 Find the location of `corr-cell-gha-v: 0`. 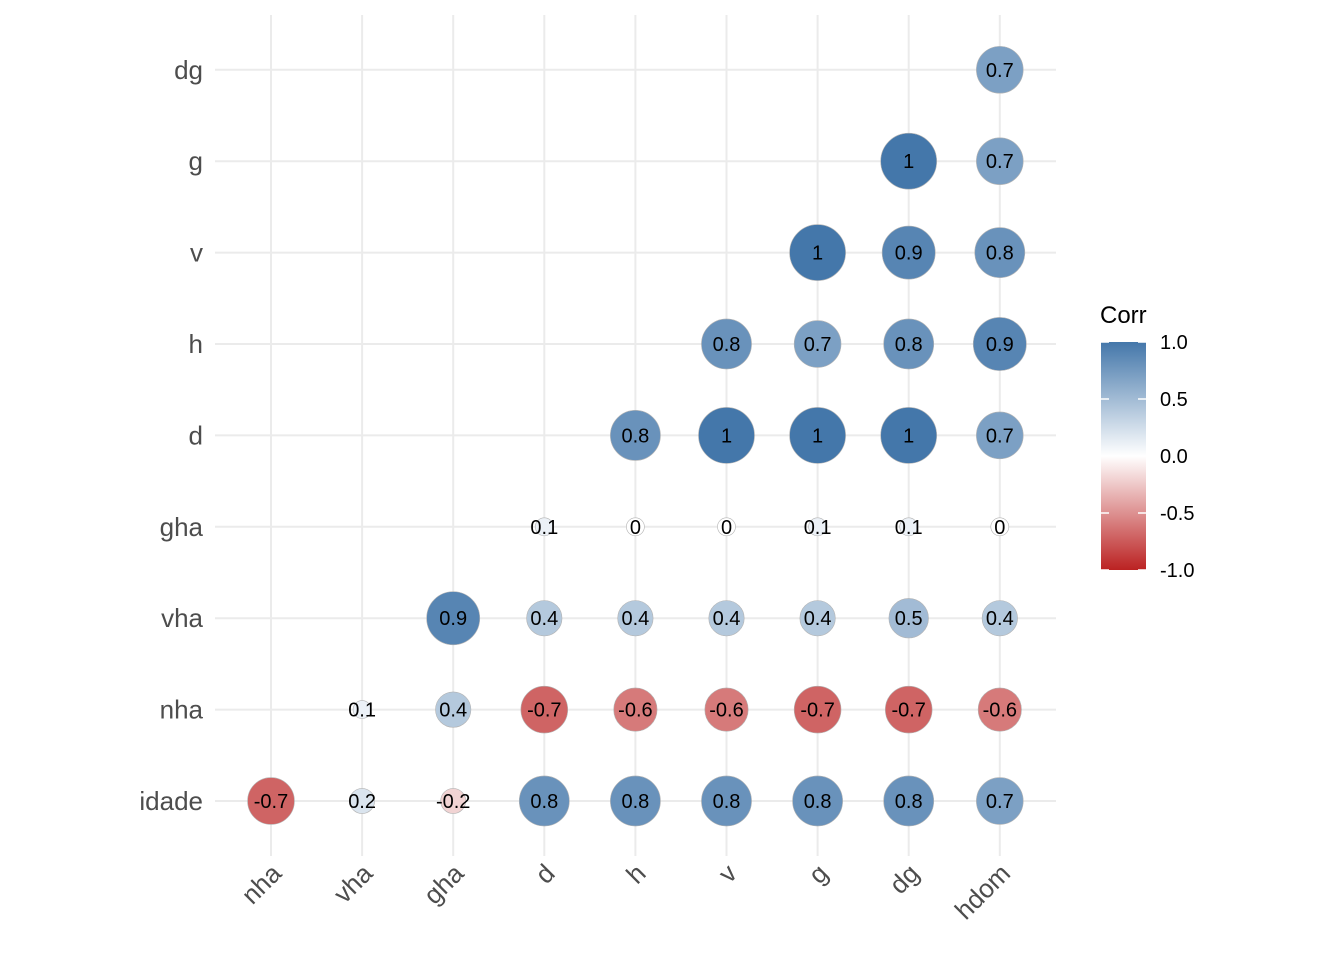

corr-cell-gha-v: 0 is located at coordinates (726, 528).